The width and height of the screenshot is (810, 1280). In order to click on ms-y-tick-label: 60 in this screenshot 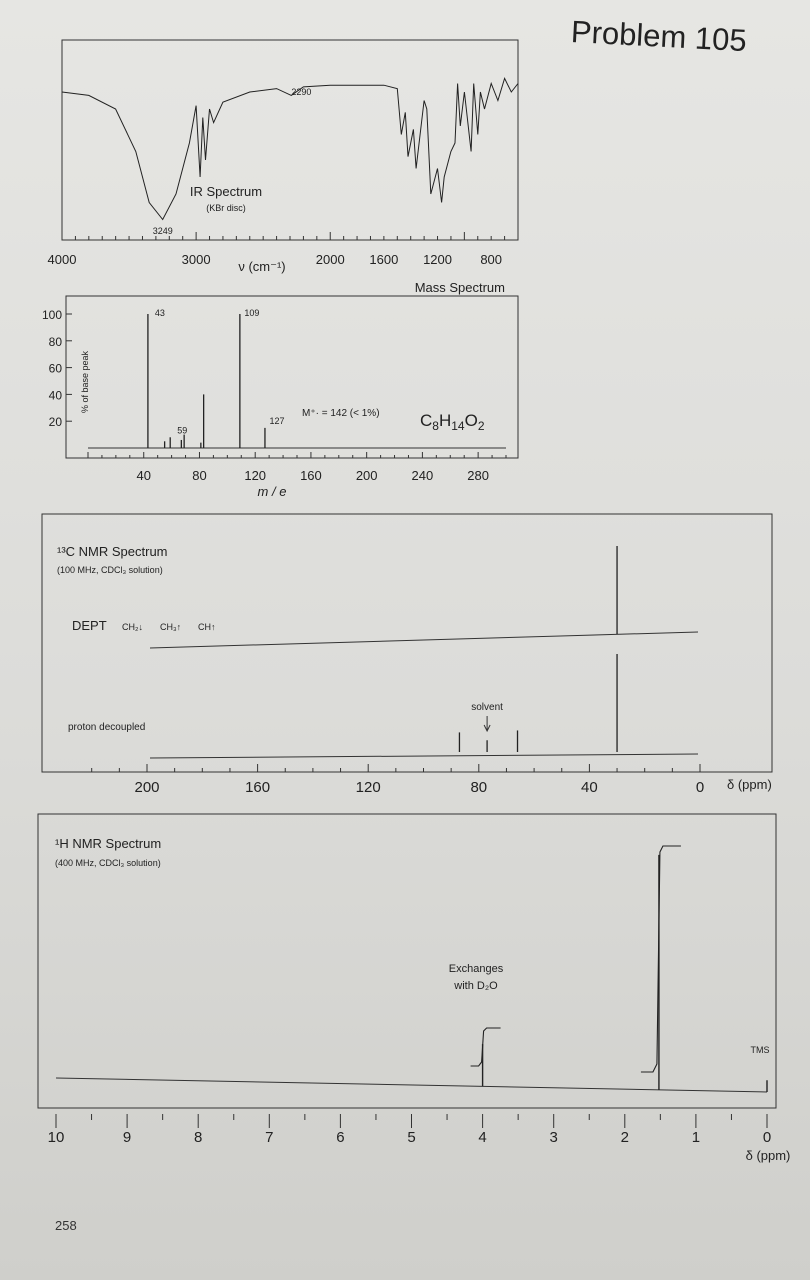, I will do `click(56, 369)`.